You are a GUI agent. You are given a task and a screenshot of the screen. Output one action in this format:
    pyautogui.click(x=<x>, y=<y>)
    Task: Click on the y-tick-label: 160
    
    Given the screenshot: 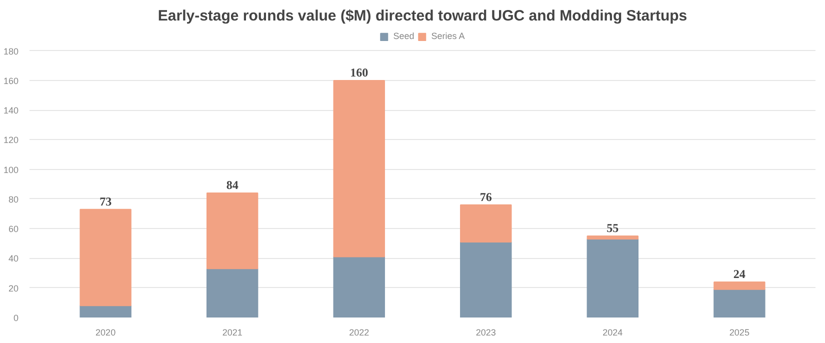 What is the action you would take?
    pyautogui.click(x=11, y=81)
    